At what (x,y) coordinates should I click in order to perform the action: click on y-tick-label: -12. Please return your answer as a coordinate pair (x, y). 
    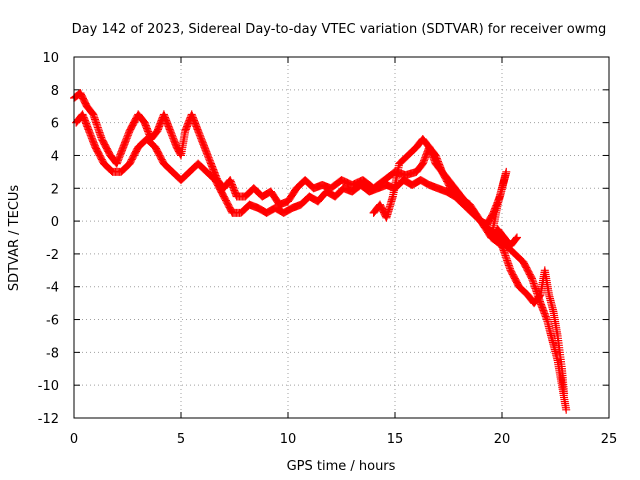
    Looking at the image, I should click on (48, 419).